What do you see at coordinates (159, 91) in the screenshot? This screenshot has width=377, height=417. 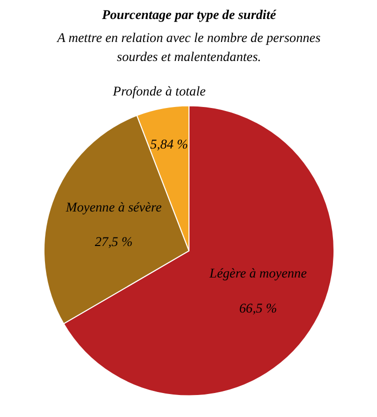 I see `slice-label: Profonde à totale` at bounding box center [159, 91].